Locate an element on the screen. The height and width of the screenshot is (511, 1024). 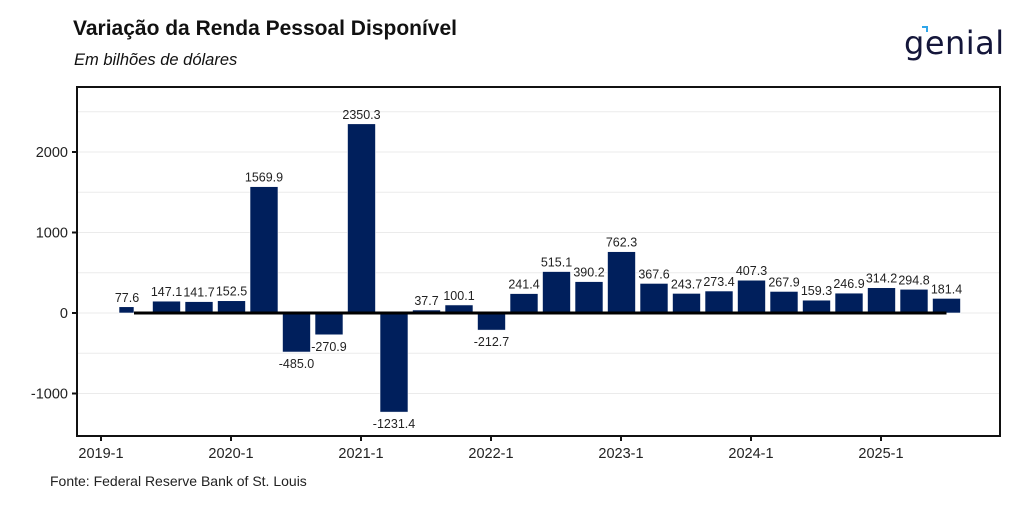
data-label: -270.9 is located at coordinates (328, 347).